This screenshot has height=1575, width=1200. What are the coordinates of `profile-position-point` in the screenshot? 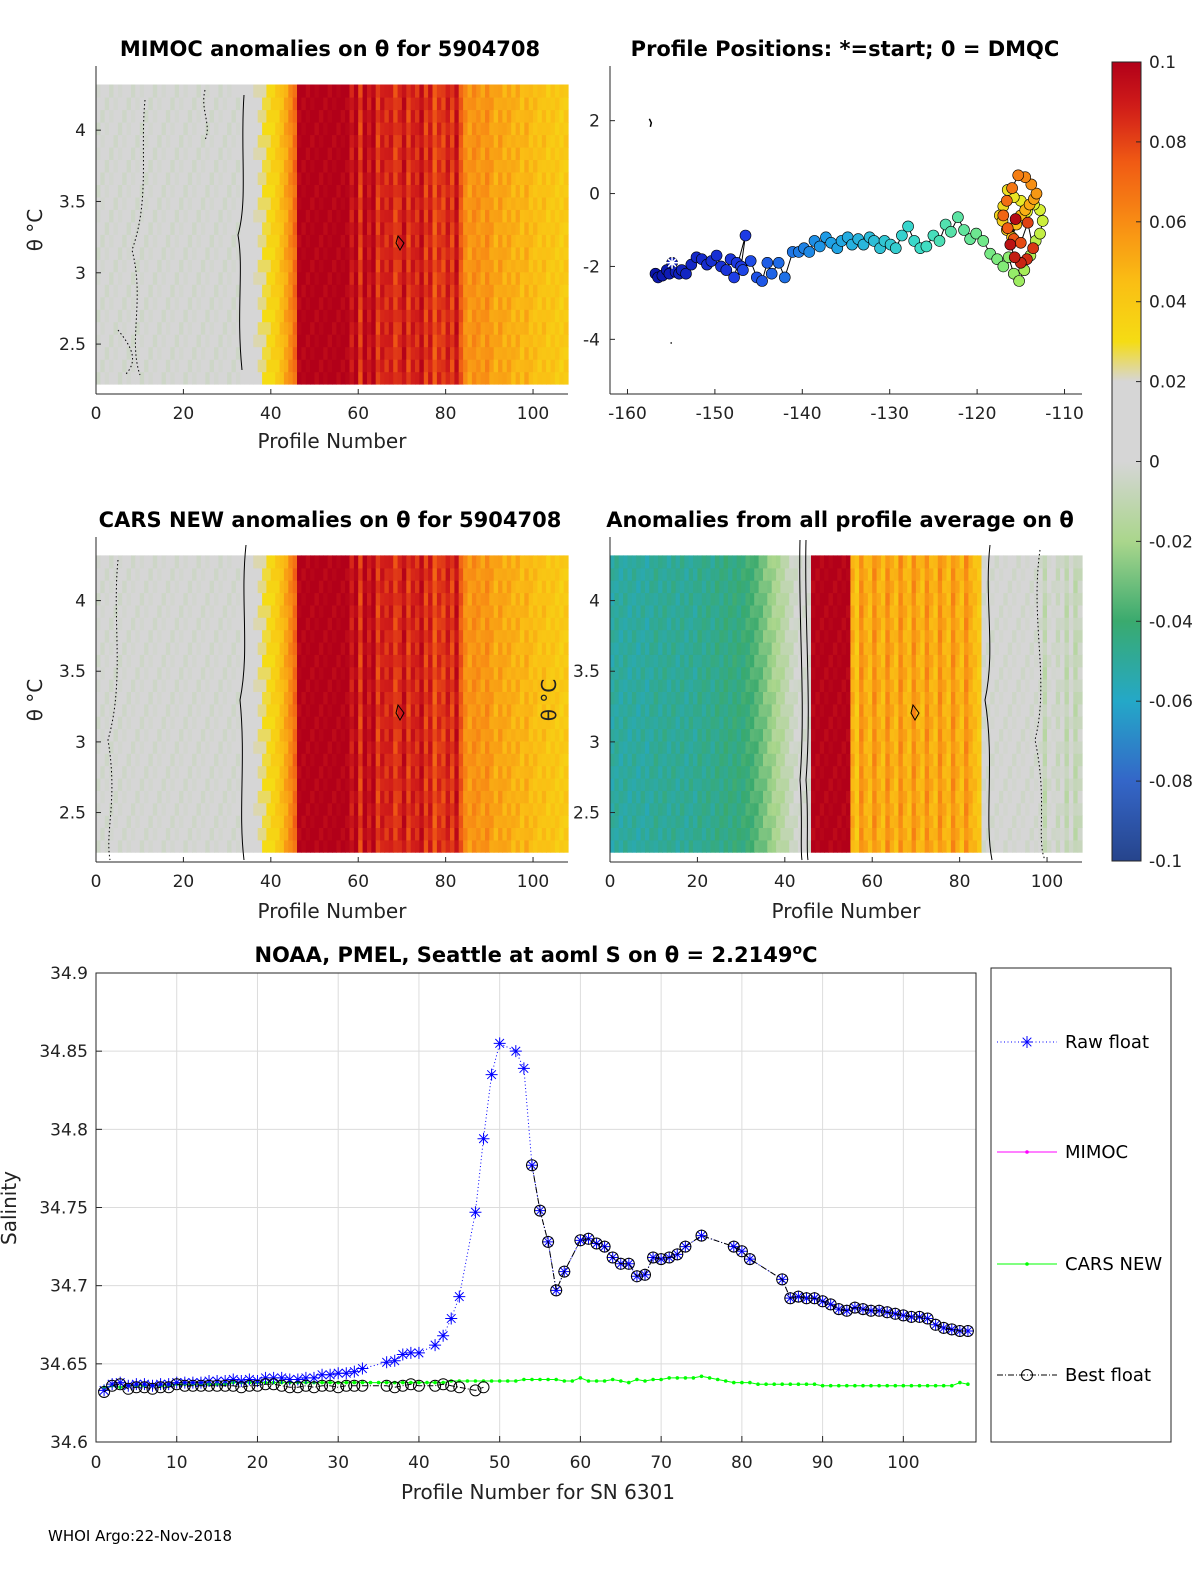 It's located at (964, 230).